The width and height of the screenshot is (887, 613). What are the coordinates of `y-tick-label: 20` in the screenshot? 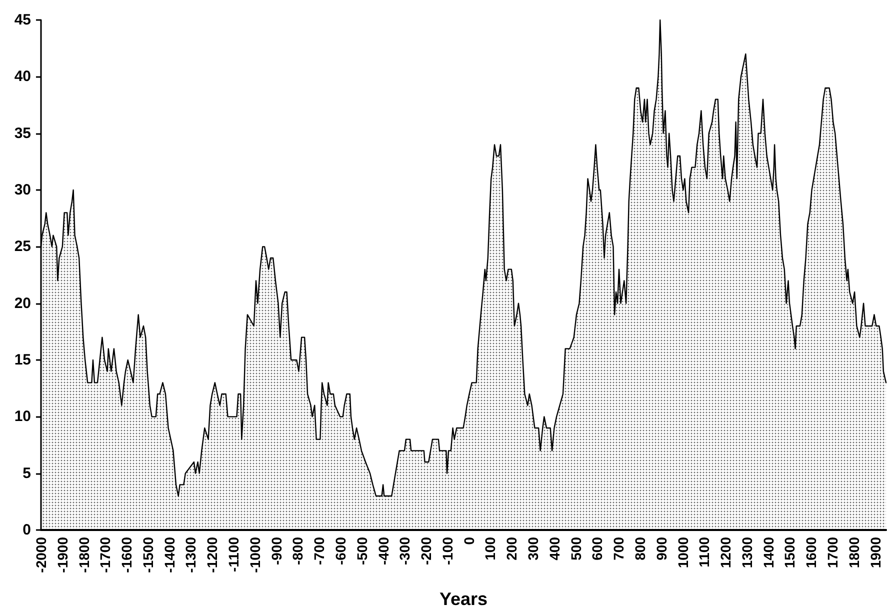 It's located at (22, 303).